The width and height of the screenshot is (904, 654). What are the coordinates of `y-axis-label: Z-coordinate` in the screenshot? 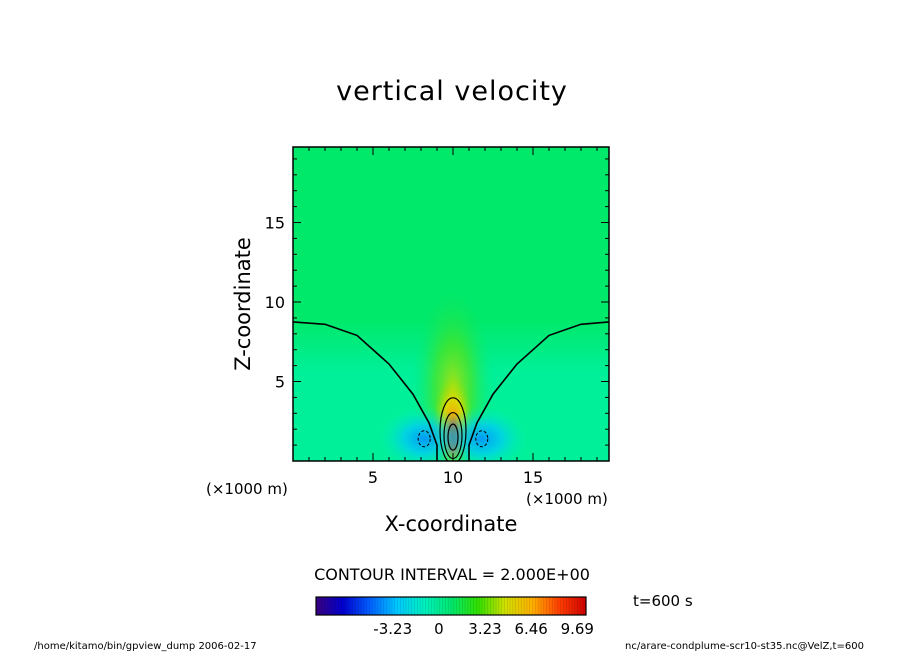 It's located at (243, 304).